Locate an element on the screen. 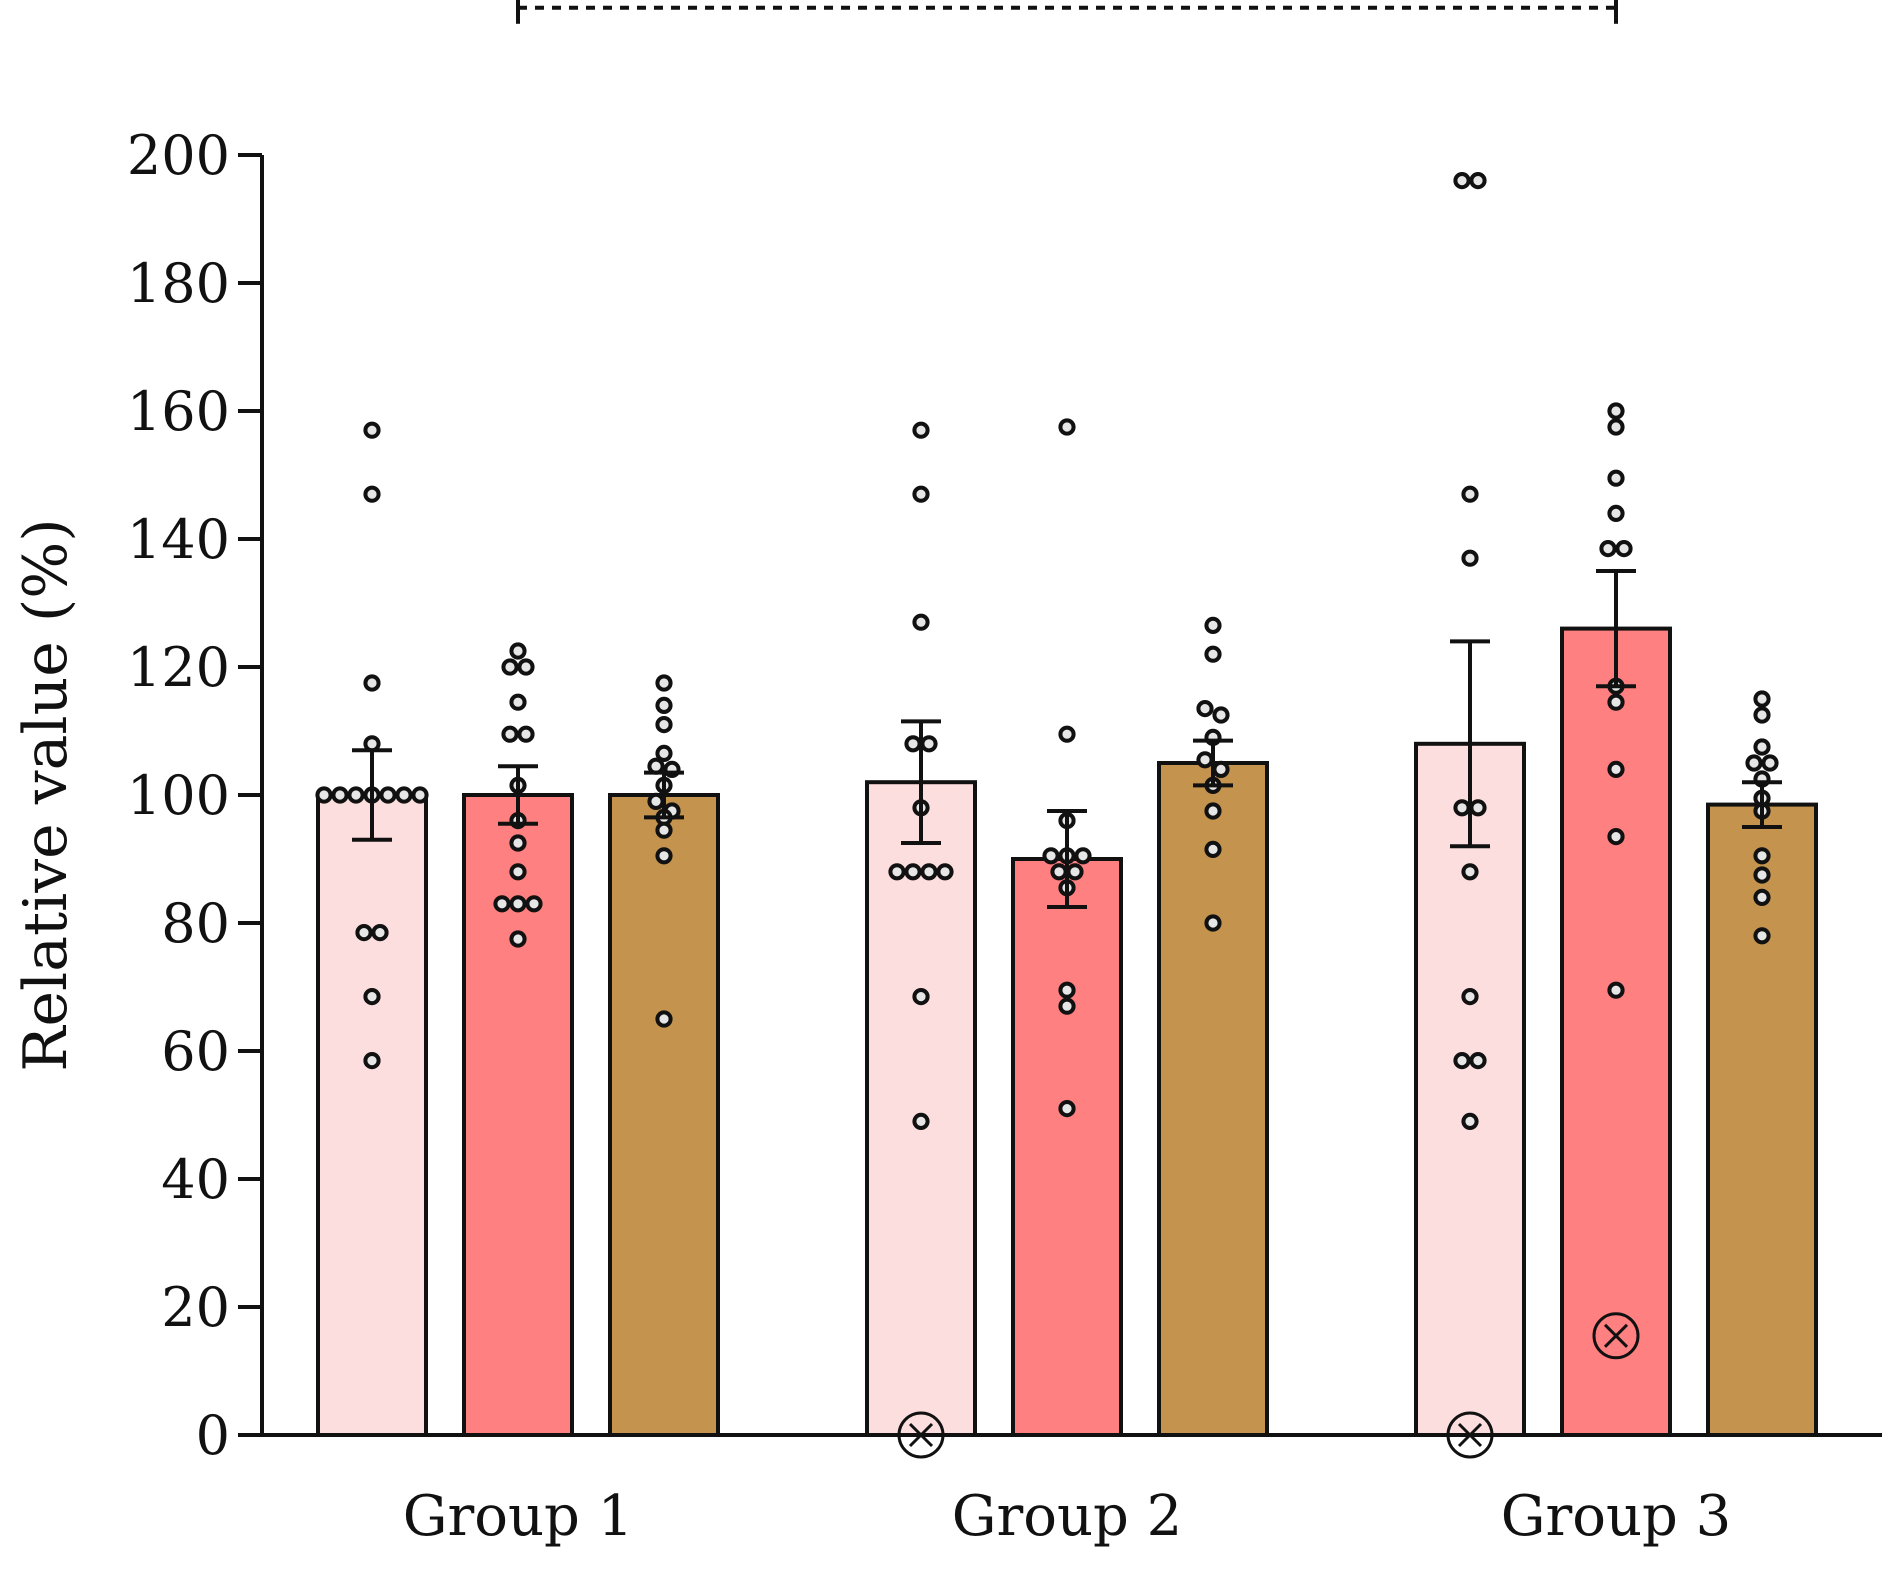 The width and height of the screenshot is (1892, 1575). y-tick-label: 160 is located at coordinates (178, 411).